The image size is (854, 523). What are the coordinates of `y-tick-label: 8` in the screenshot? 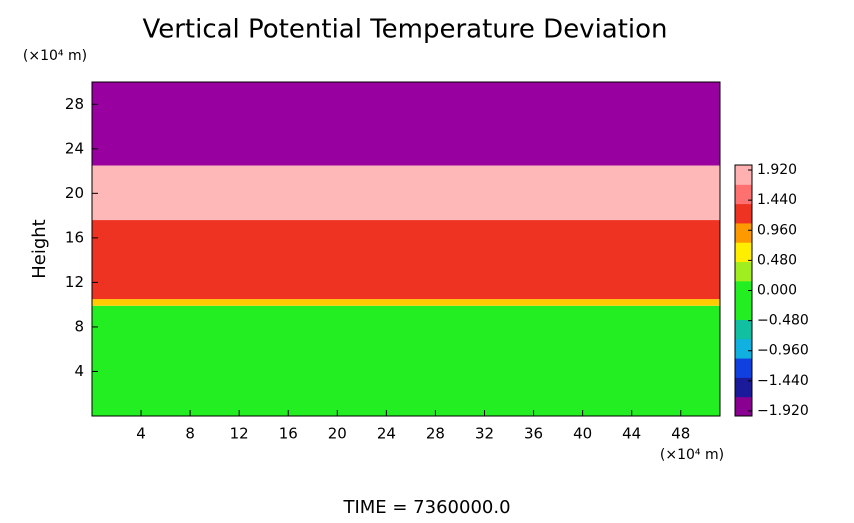 It's located at (79, 326).